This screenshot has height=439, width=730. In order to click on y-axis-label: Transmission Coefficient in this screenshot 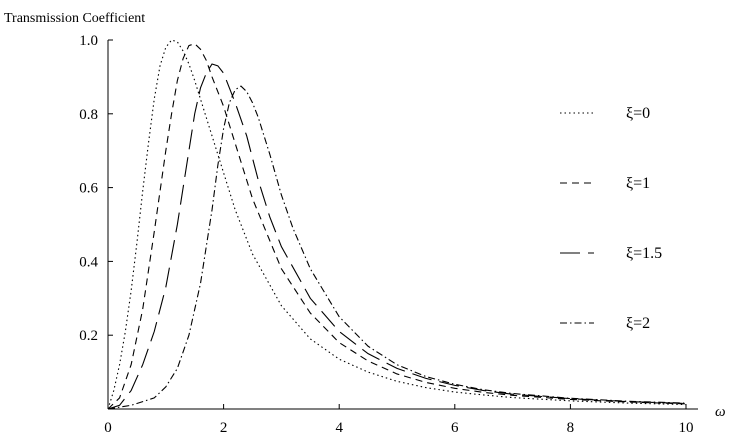, I will do `click(74, 18)`.